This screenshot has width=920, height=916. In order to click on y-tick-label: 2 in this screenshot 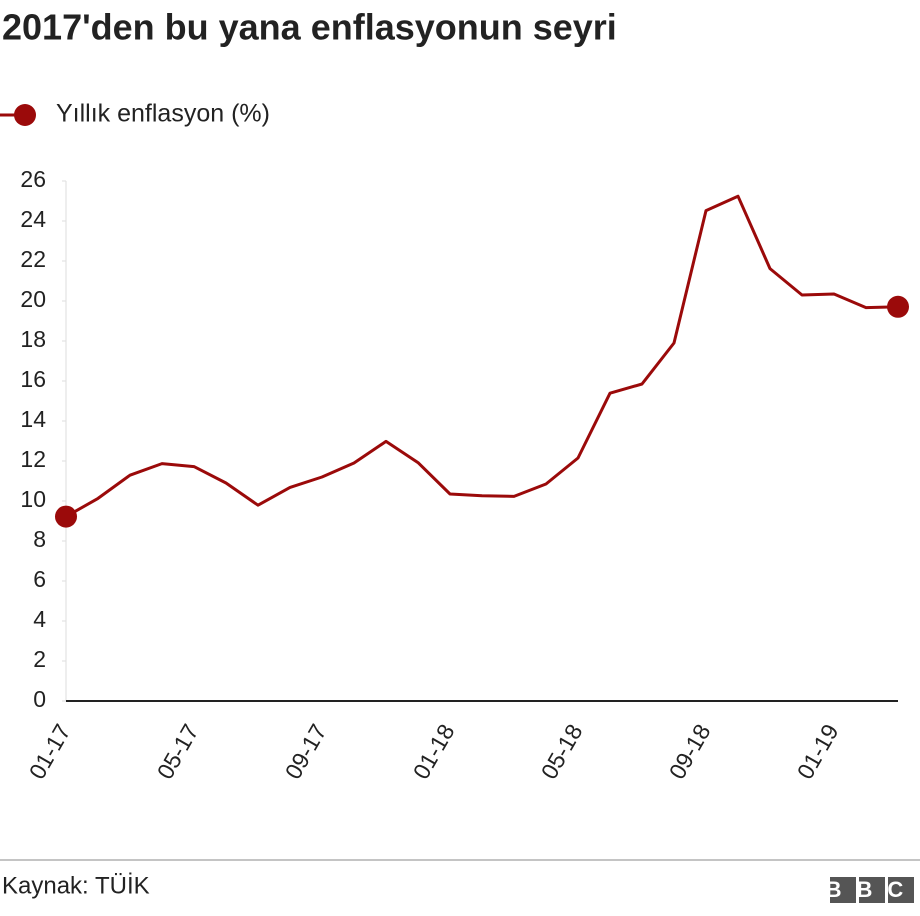, I will do `click(39, 659)`.